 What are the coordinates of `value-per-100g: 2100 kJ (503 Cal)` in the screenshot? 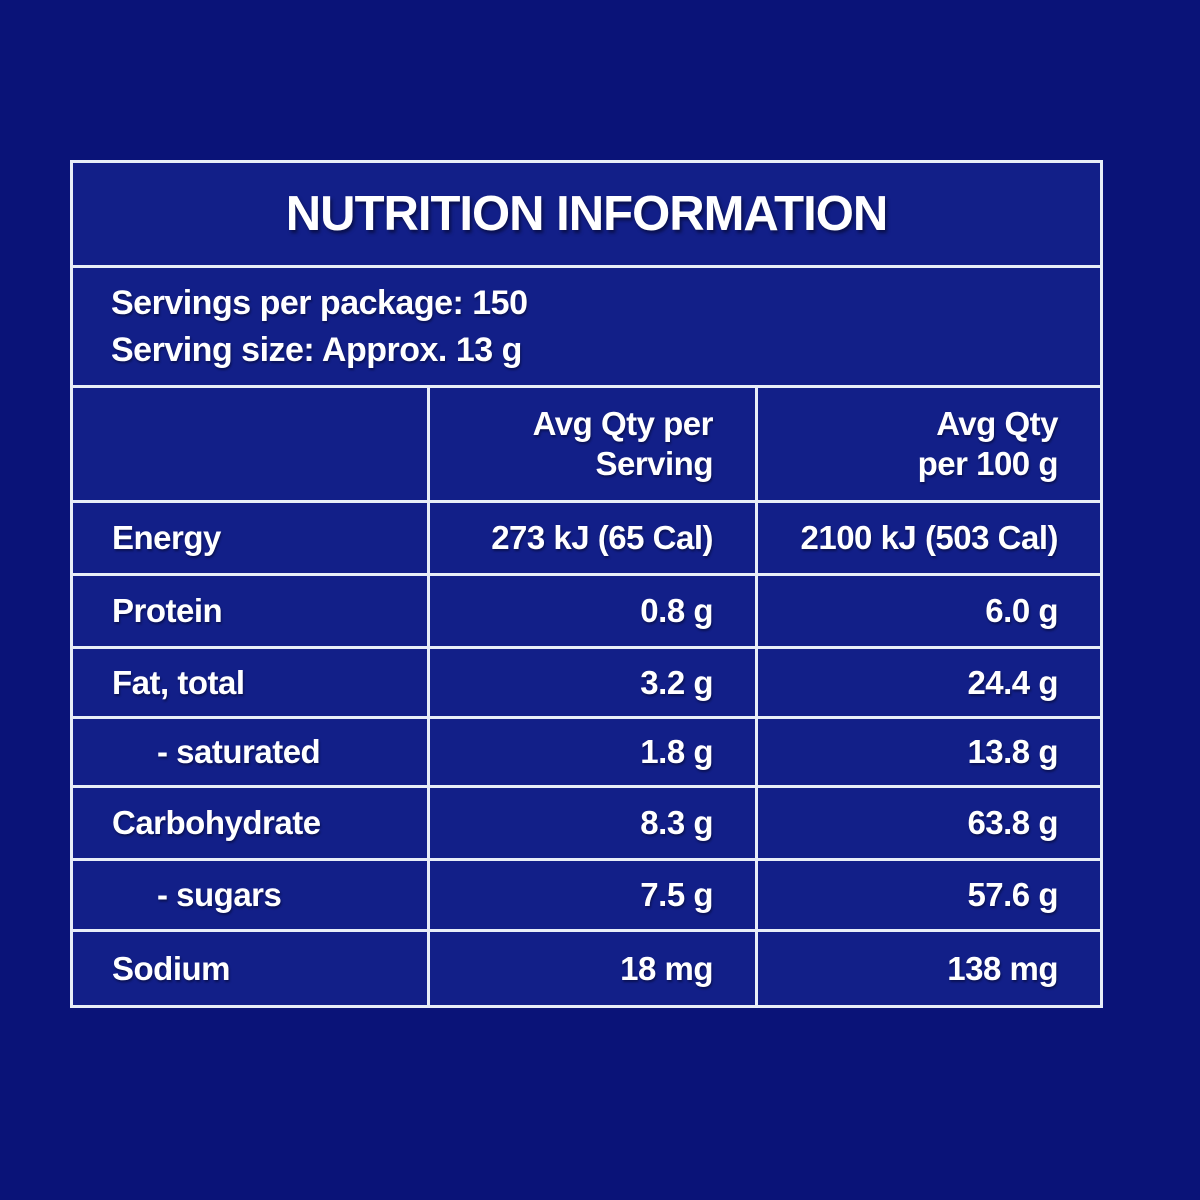 It's located at (929, 538).